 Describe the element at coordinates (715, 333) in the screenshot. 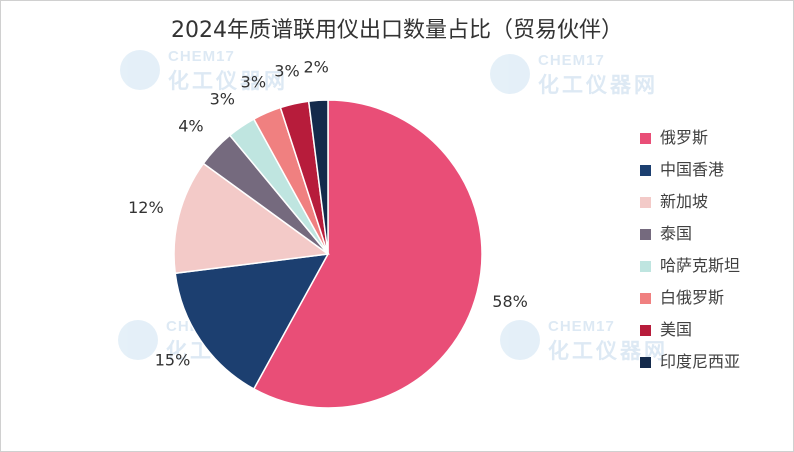

I see `legend-item-6: 美国` at that location.